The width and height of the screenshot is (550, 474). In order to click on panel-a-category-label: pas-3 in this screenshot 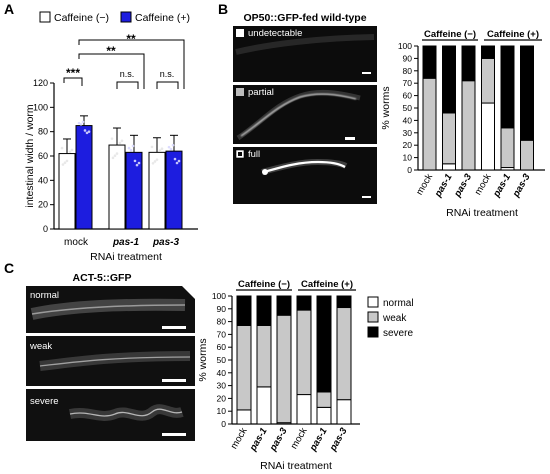, I will do `click(166, 242)`.